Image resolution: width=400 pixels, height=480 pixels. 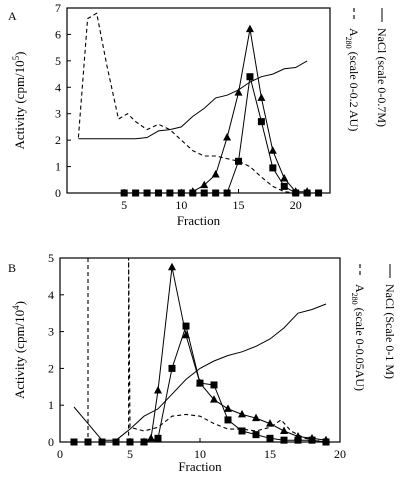 I want to click on legend-label: NaCl (scale 0-0.7M), so click(x=382, y=77).